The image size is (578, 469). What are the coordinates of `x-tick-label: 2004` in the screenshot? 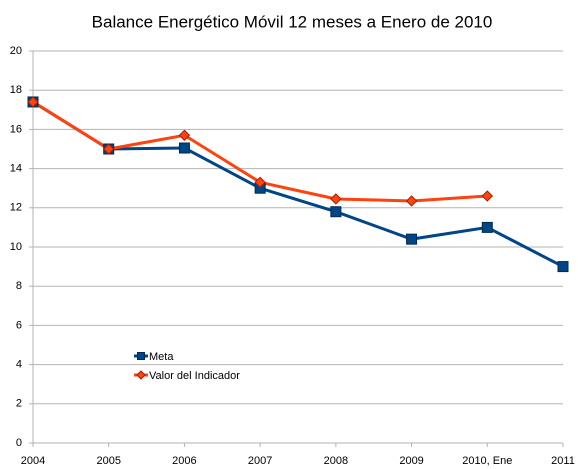 It's located at (33, 461).